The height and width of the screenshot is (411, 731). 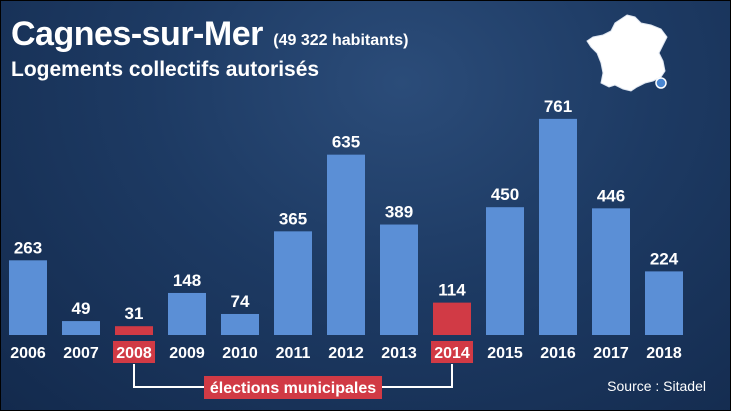 What do you see at coordinates (134, 313) in the screenshot?
I see `bar-value-label: 31` at bounding box center [134, 313].